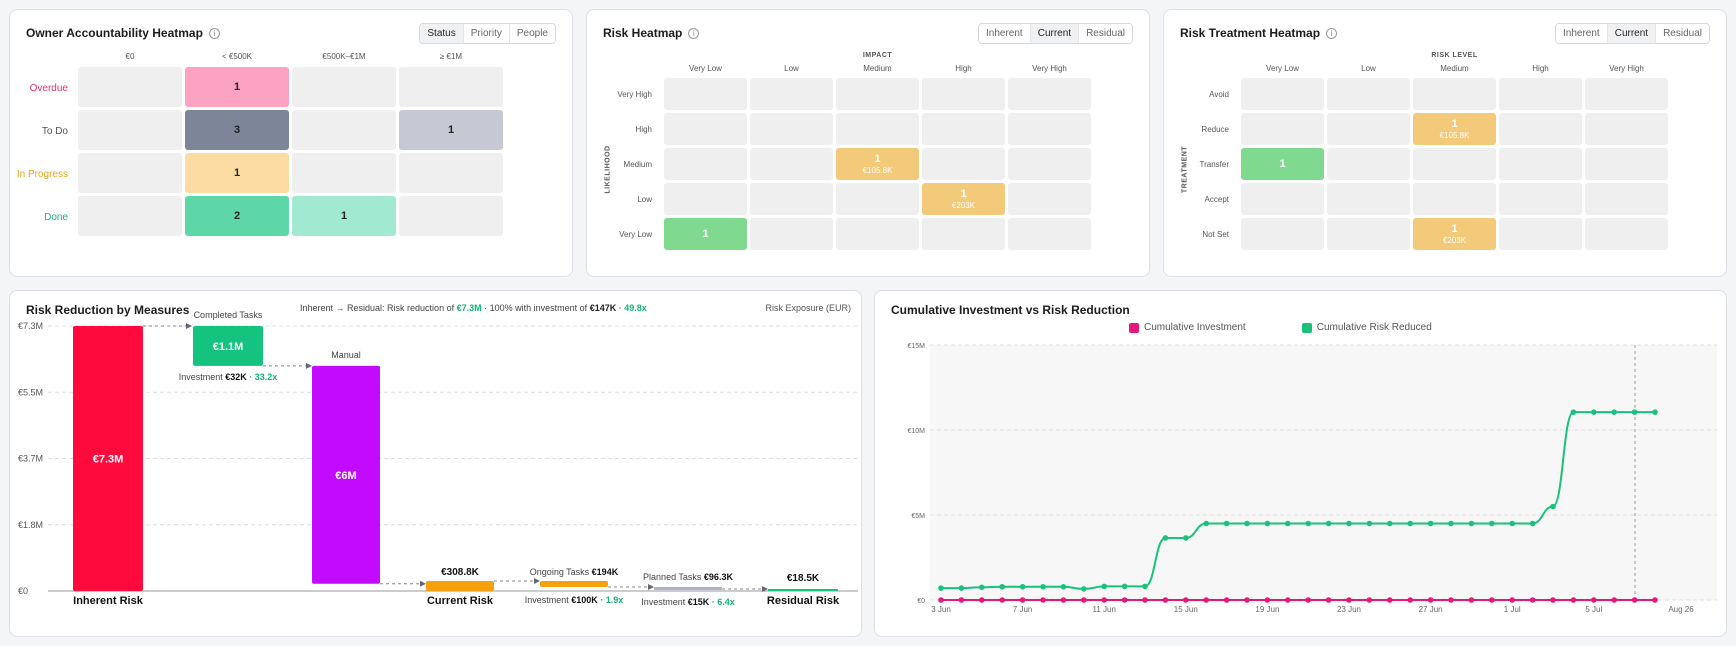 This screenshot has width=1736, height=646. Describe the element at coordinates (485, 33) in the screenshot. I see `tab-priority: Priority` at that location.